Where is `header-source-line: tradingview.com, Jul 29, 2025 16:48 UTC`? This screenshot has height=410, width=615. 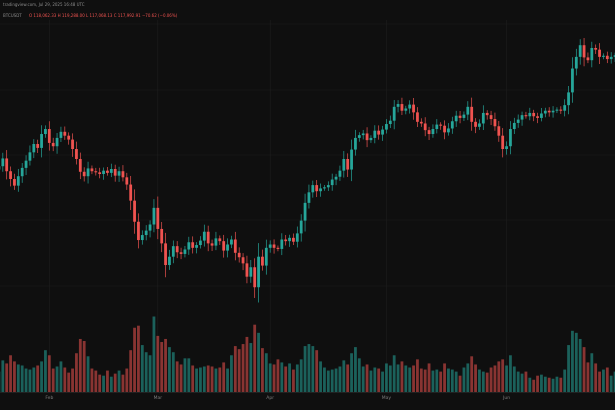
header-source-line: tradingview.com, Jul 29, 2025 16:48 UTC is located at coordinates (44, 4).